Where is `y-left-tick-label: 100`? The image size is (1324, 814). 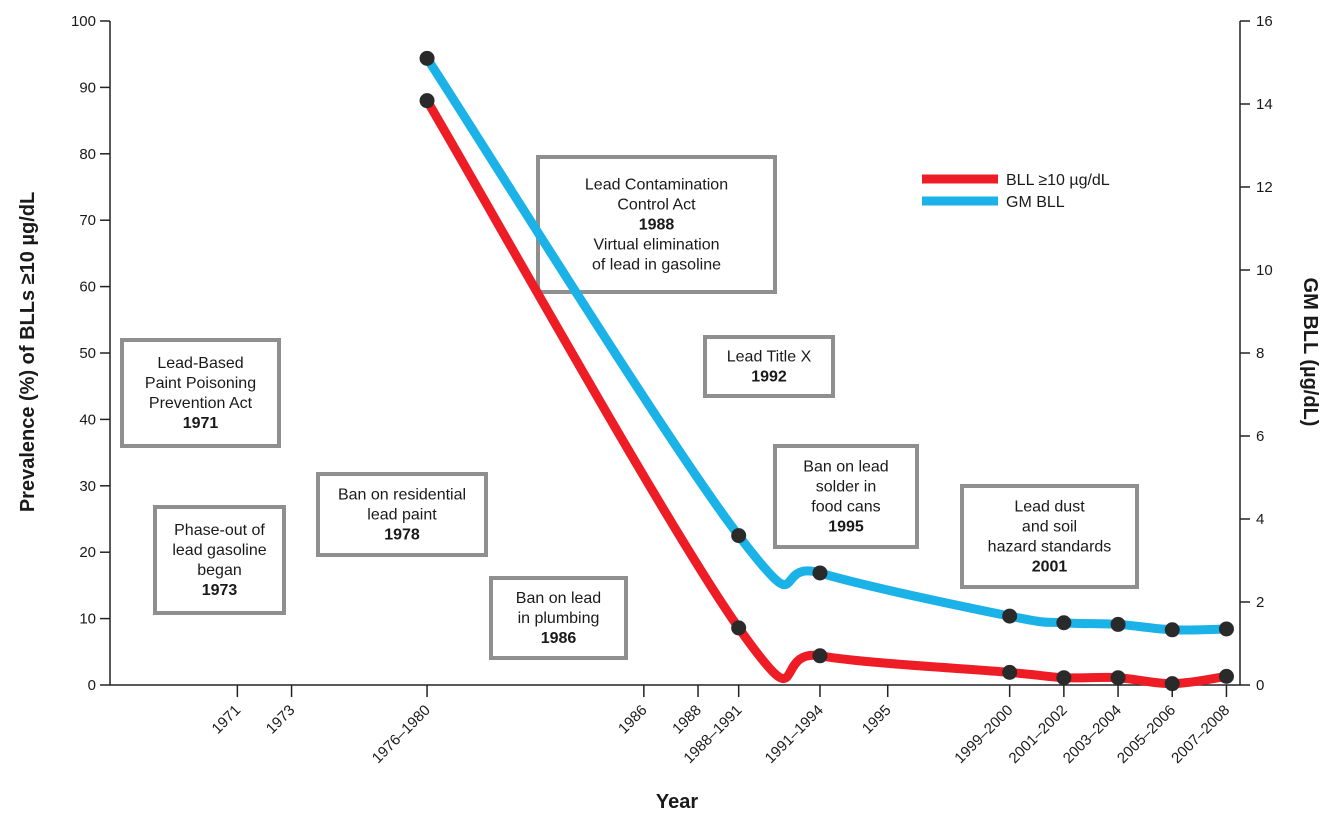 y-left-tick-label: 100 is located at coordinates (83, 21).